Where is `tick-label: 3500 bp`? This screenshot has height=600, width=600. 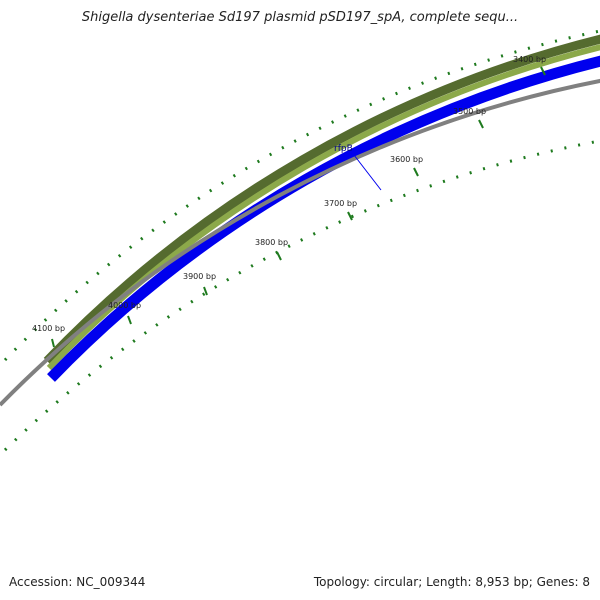 tick-label: 3500 bp is located at coordinates (469, 111).